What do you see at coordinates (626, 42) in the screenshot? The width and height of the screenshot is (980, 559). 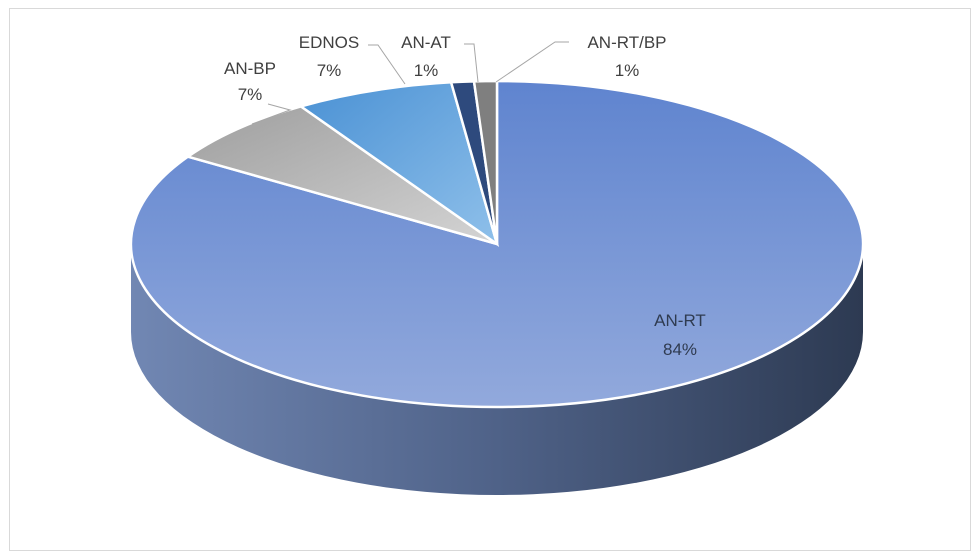 I see `label-an-rt-bp-name: AN-RT/BP` at bounding box center [626, 42].